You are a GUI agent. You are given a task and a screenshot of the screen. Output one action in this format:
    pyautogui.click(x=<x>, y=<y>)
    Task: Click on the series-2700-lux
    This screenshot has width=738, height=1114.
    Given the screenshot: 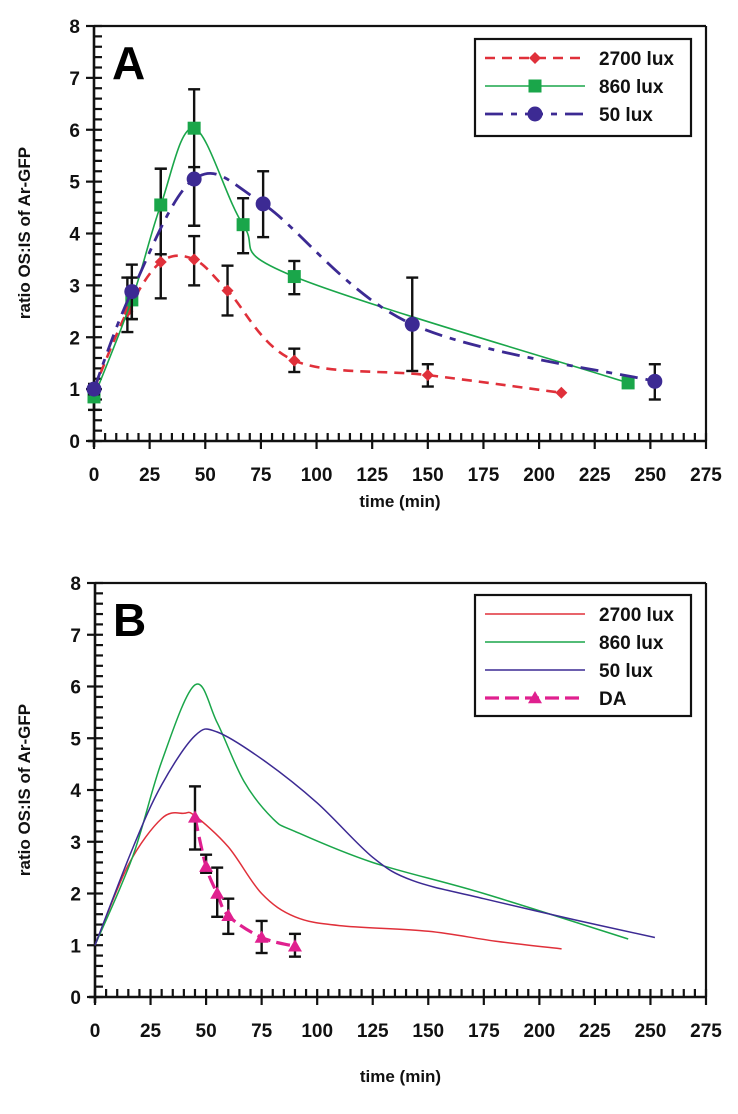 What is the action you would take?
    pyautogui.click(x=328, y=880)
    